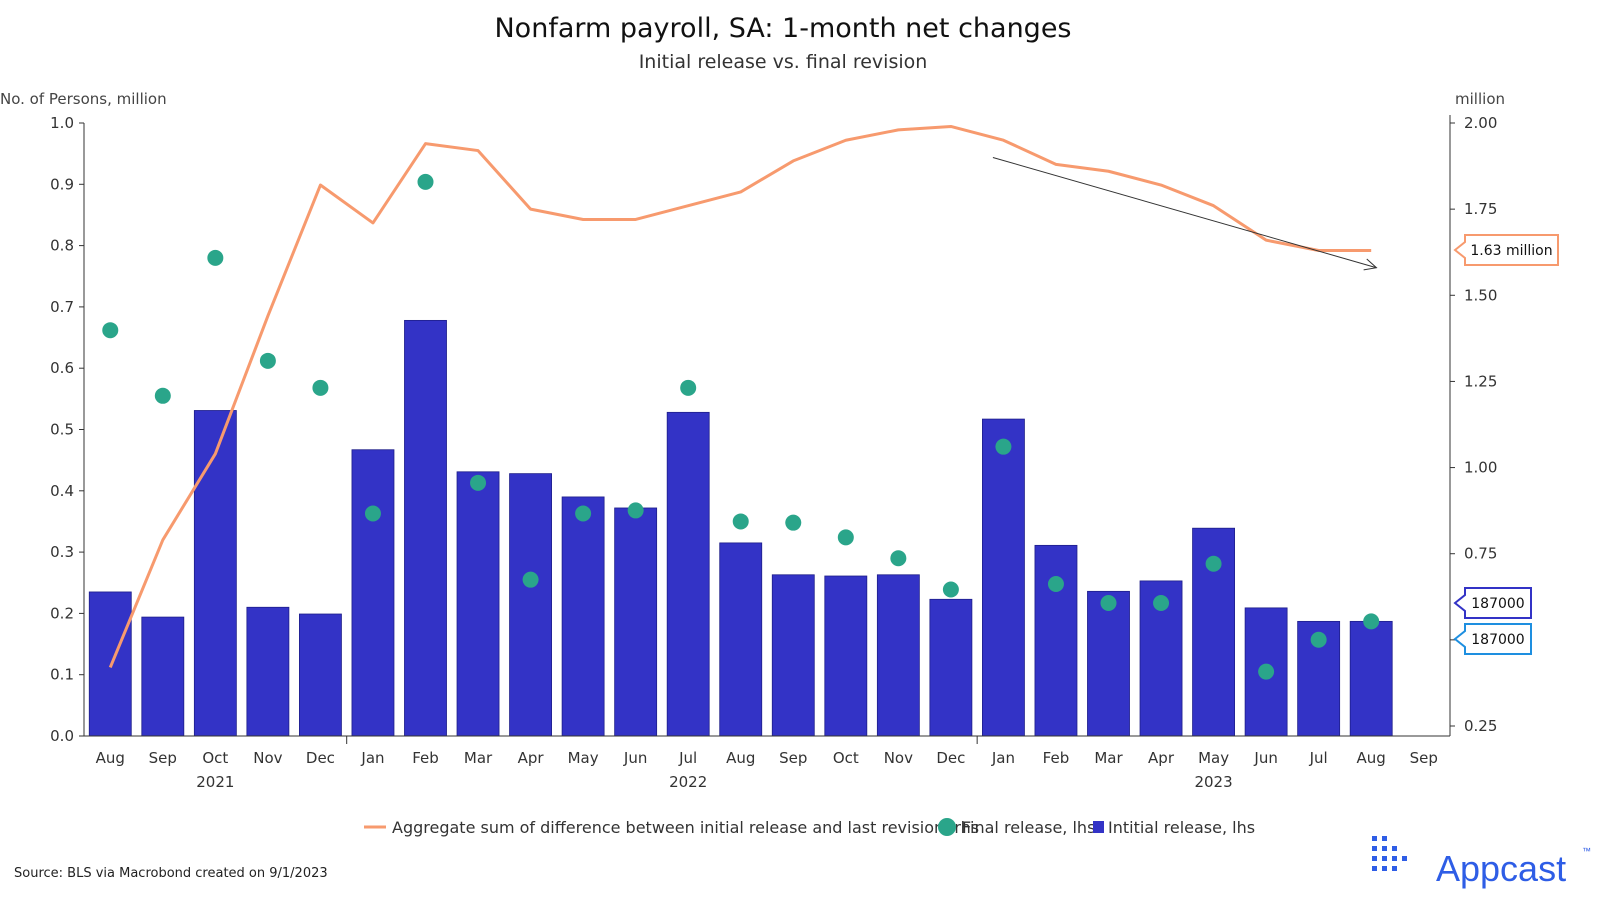 This screenshot has height=899, width=1600. Describe the element at coordinates (1480, 99) in the screenshot. I see `right-axis-label: million` at that location.